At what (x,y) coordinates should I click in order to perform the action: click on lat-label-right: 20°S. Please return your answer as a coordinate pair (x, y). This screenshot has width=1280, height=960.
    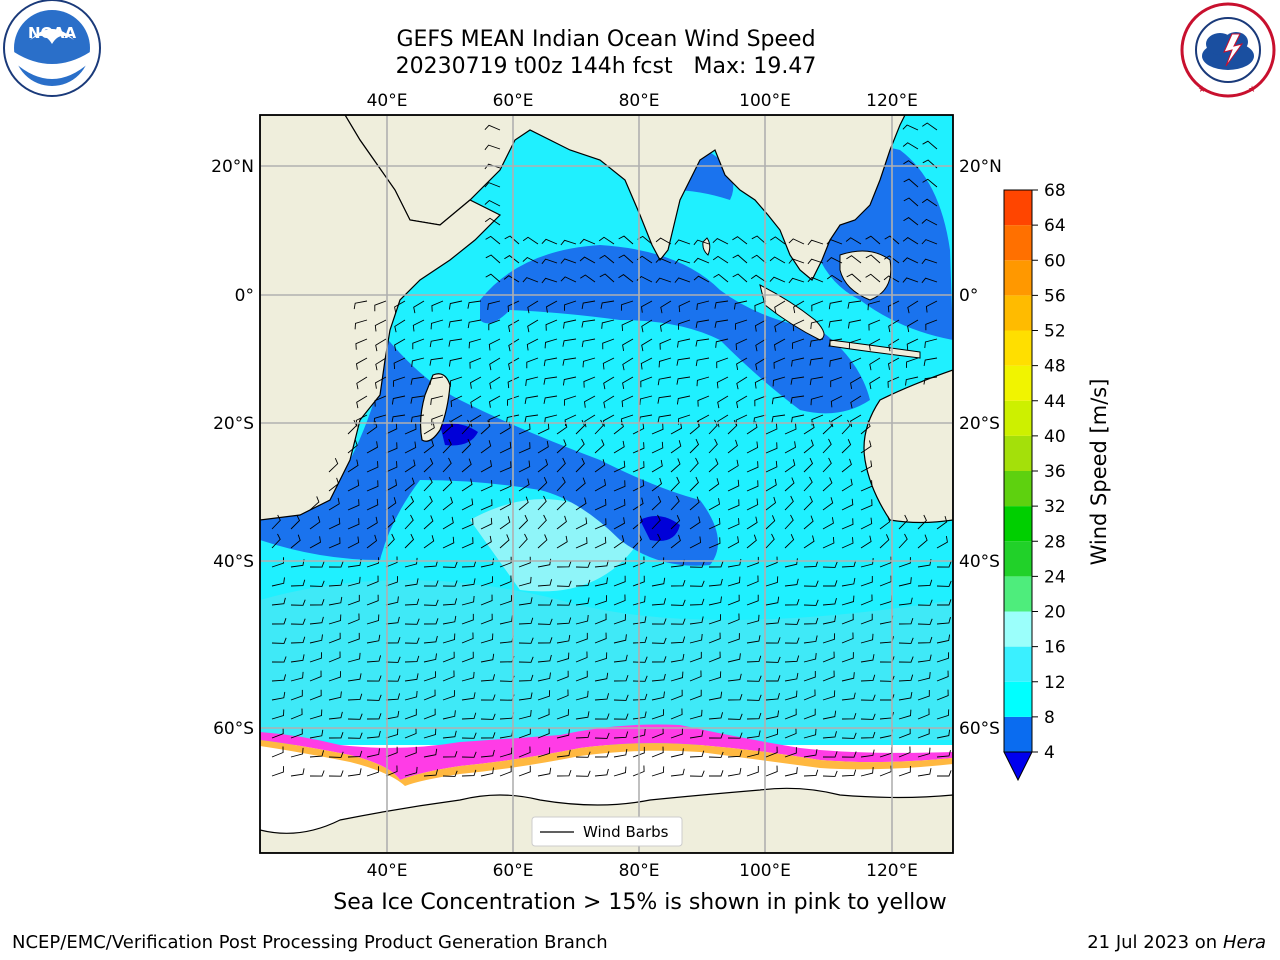
    Looking at the image, I should click on (979, 424).